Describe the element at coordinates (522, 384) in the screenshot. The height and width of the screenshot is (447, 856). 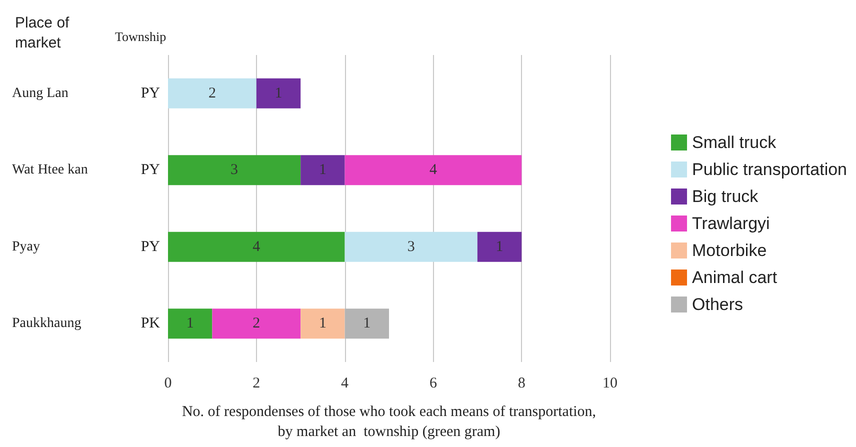
I see `x-tick-label: 8` at that location.